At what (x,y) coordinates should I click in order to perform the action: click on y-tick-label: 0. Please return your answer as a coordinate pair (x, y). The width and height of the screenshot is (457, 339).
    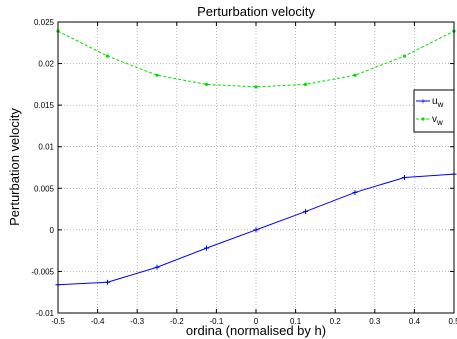
    Looking at the image, I should click on (52, 230).